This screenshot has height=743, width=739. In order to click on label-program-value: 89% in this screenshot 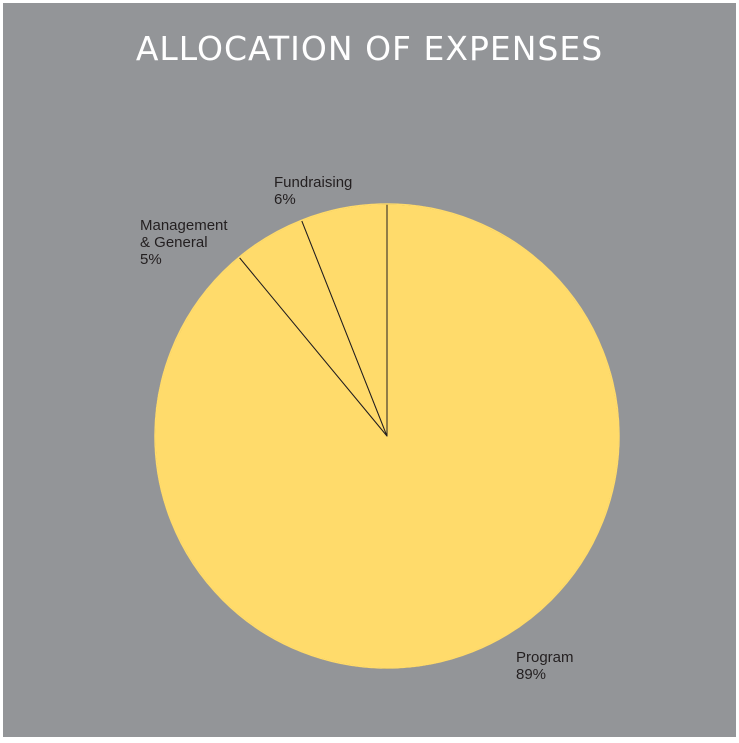, I will do `click(531, 674)`.